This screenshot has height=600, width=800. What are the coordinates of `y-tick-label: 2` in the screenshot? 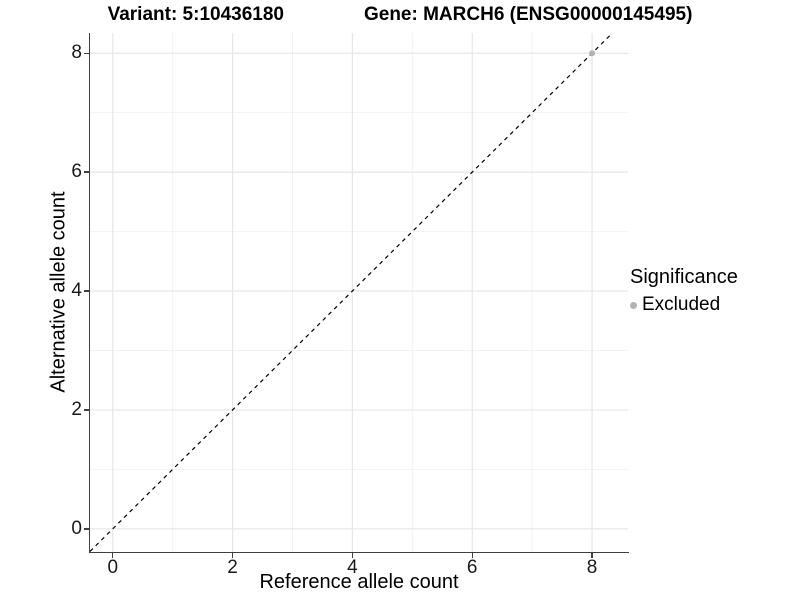 It's located at (76, 409).